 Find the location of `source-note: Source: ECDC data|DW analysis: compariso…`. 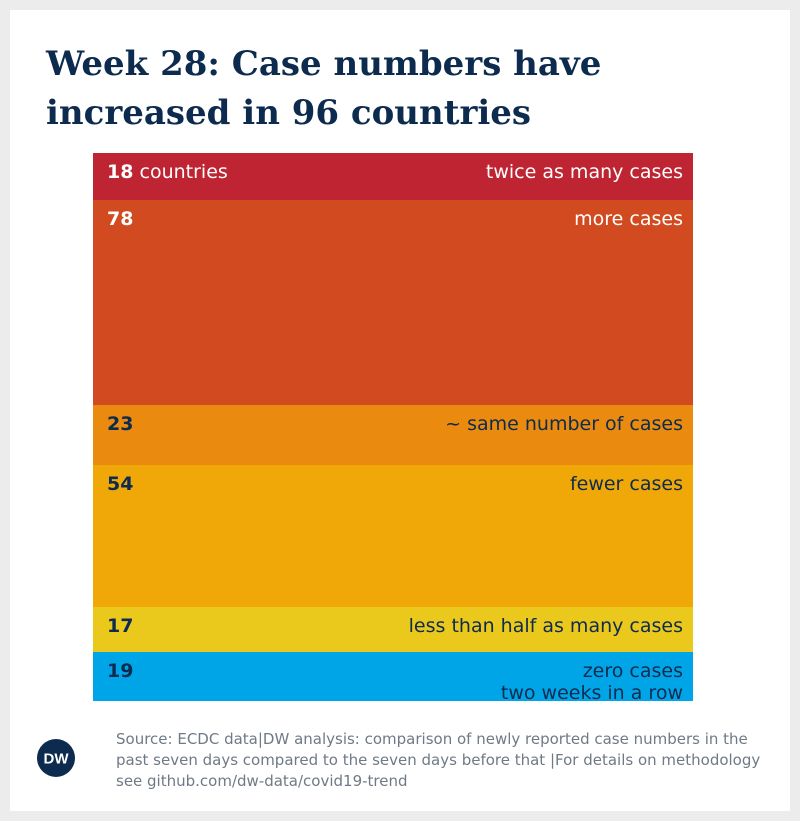

source-note: Source: ECDC data|DW analysis: compariso… is located at coordinates (438, 760).